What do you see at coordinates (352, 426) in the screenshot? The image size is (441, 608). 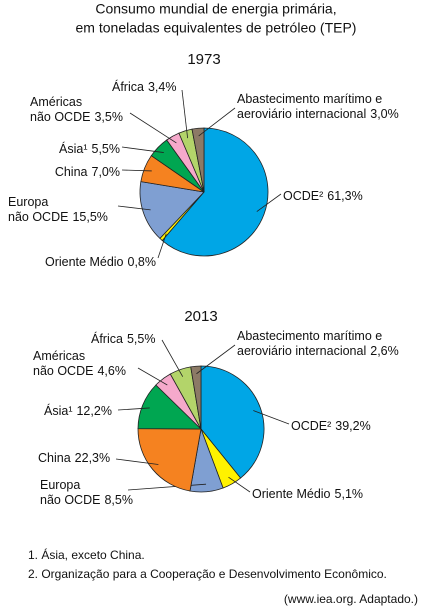 I see `value-label: 39,2%` at bounding box center [352, 426].